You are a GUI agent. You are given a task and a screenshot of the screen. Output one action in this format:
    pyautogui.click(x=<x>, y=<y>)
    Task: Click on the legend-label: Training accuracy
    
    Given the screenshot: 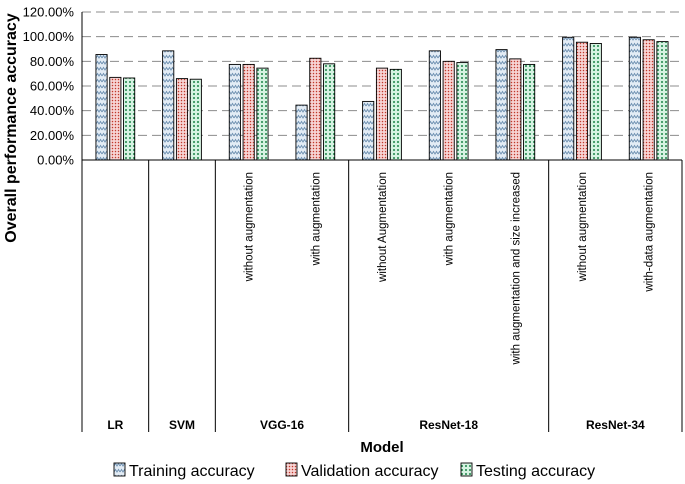 What is the action you would take?
    pyautogui.click(x=192, y=471)
    